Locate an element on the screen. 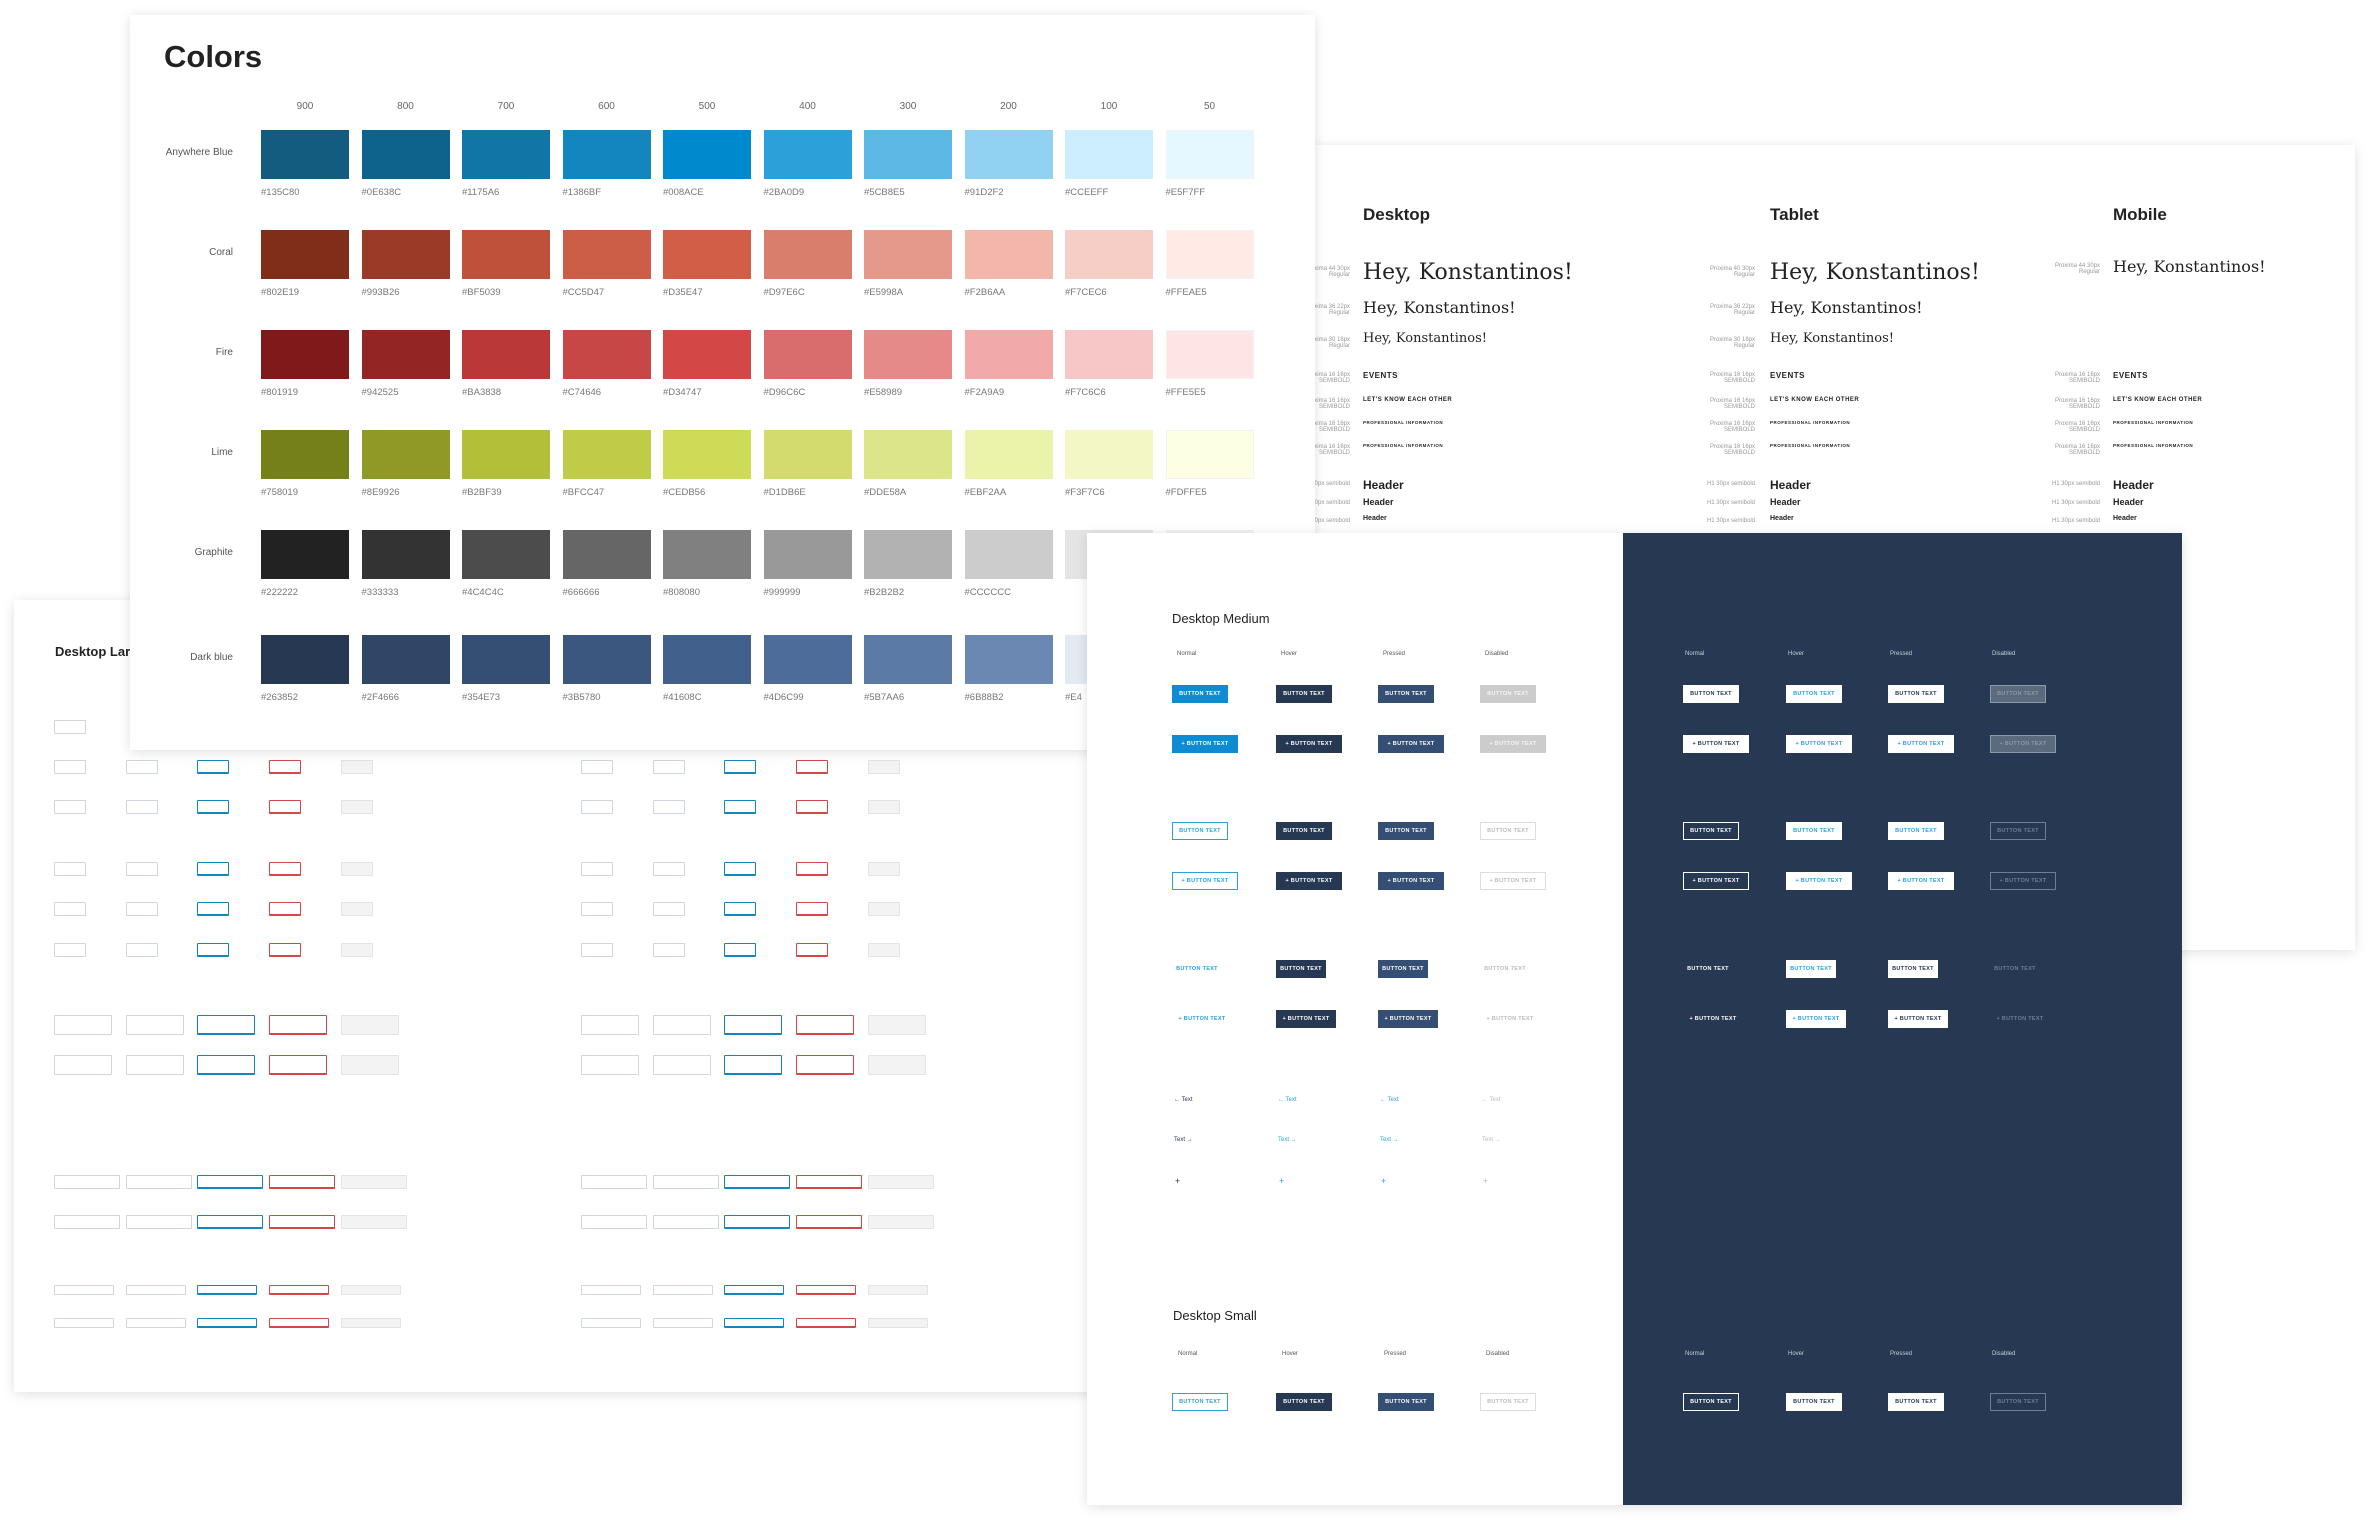  swatch-item: #D97E6C is located at coordinates (807, 264).